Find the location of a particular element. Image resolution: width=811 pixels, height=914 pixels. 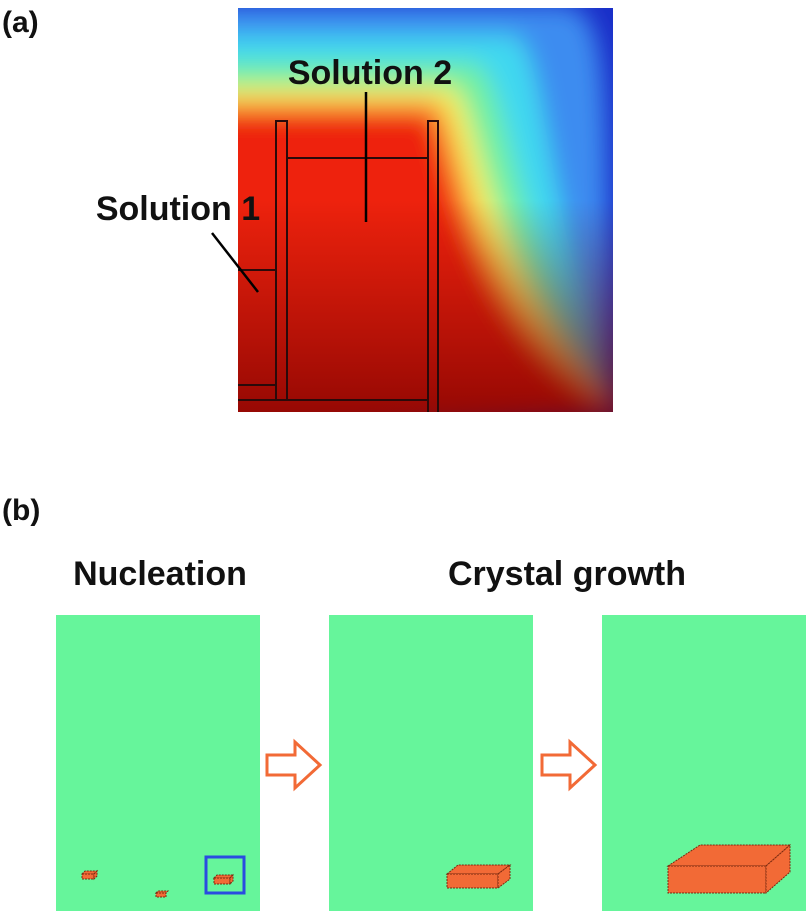

leader-line is located at coordinates (235, 262).